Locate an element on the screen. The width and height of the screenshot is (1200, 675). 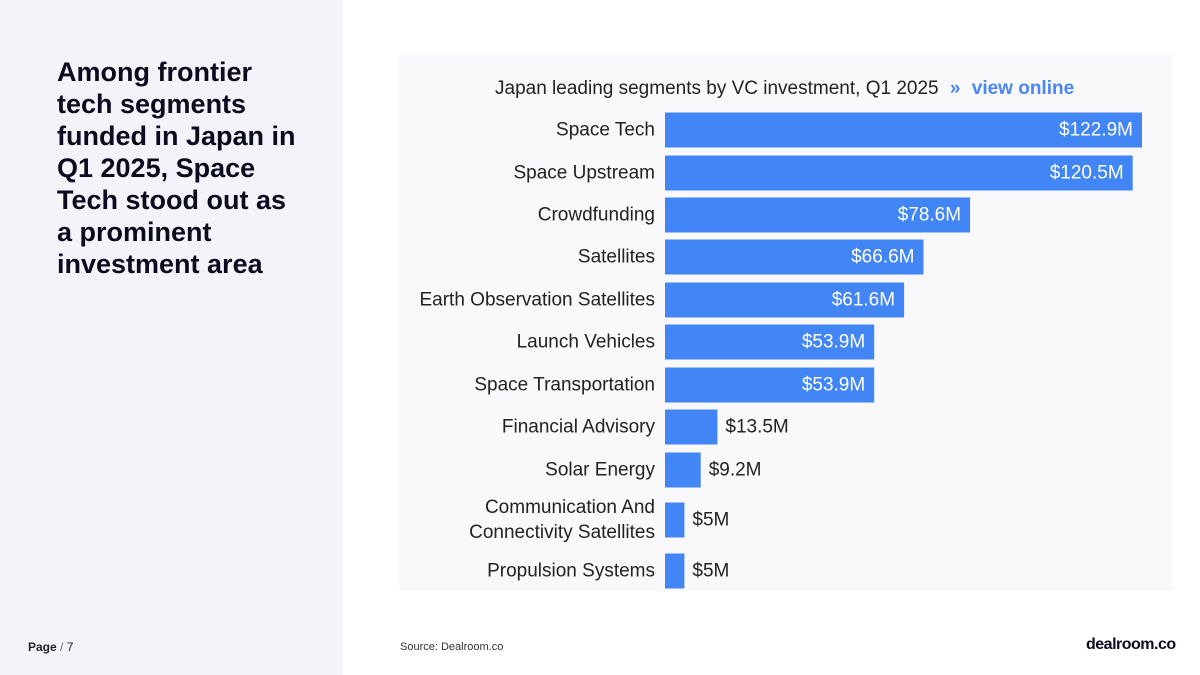
category-label: Space Upstream is located at coordinates (584, 173).